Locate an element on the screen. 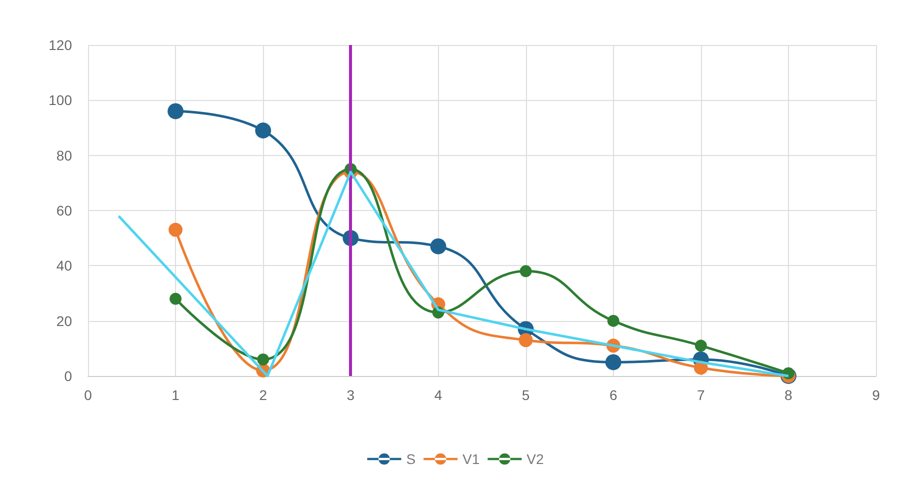 The image size is (911, 489). x-tick-label: 7 is located at coordinates (700, 395).